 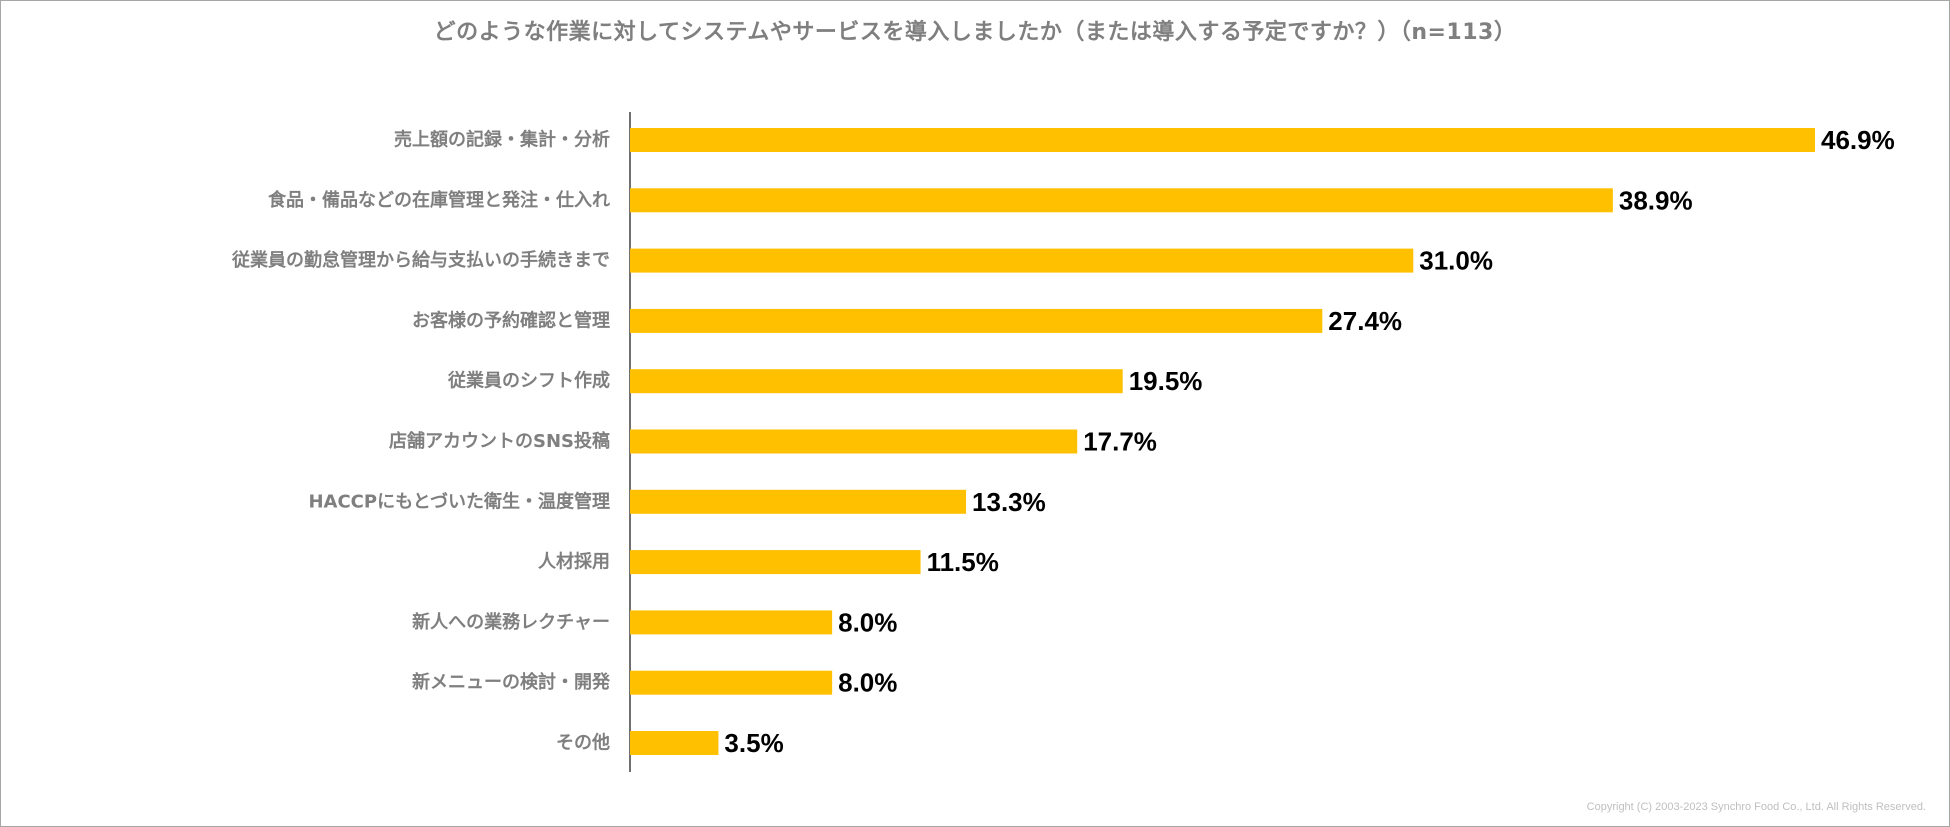 What do you see at coordinates (583, 743) in the screenshot?
I see `category-label: その他` at bounding box center [583, 743].